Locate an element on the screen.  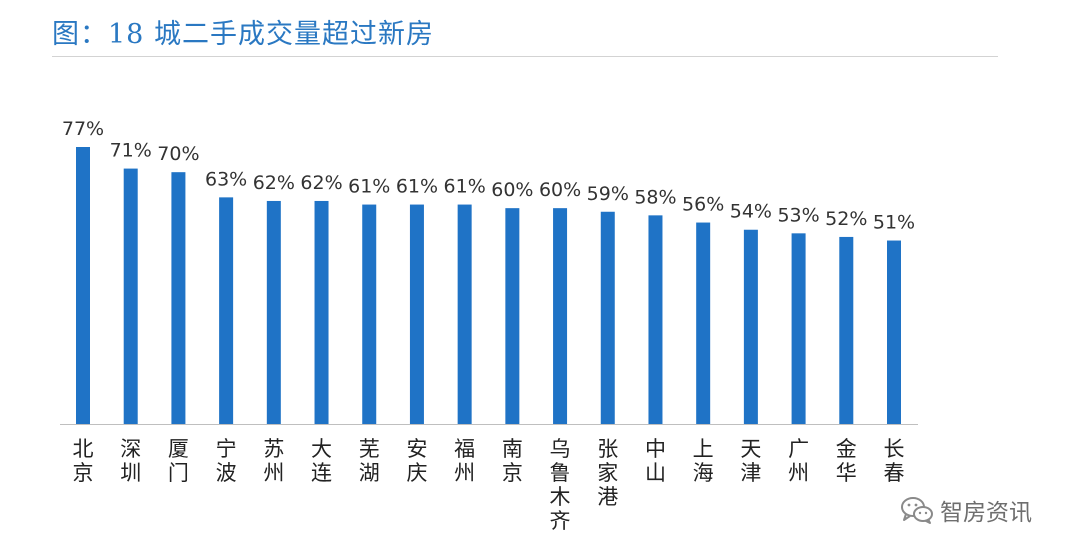
category-label: 北京 is located at coordinates (83, 461).